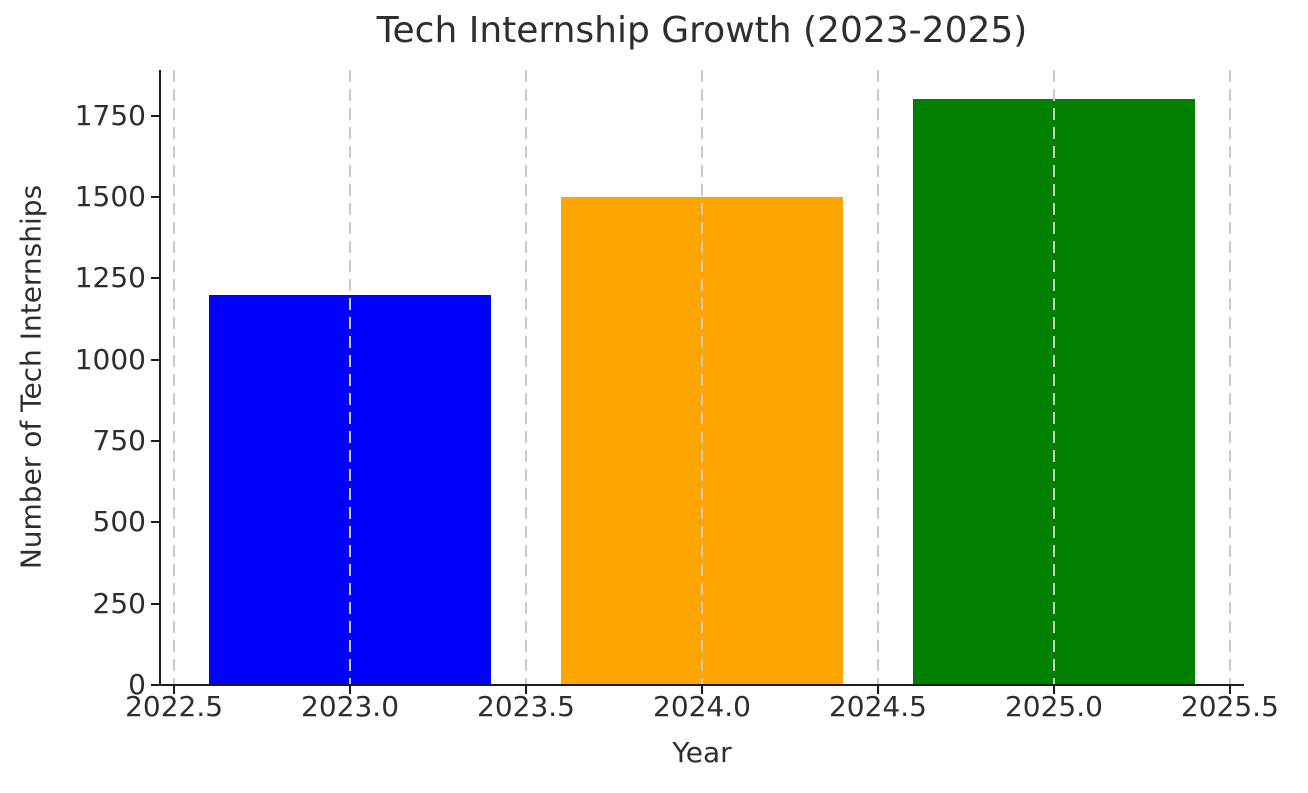 This screenshot has height=793, width=1308. I want to click on x-tick-label: 2022.5, so click(174, 706).